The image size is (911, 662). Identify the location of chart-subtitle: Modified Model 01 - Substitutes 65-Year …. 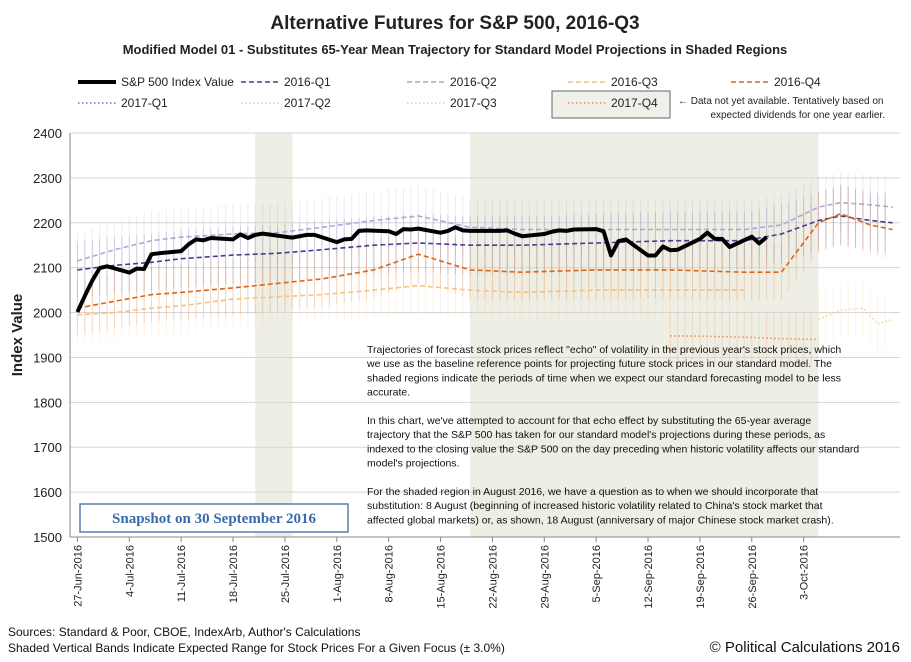
(455, 49).